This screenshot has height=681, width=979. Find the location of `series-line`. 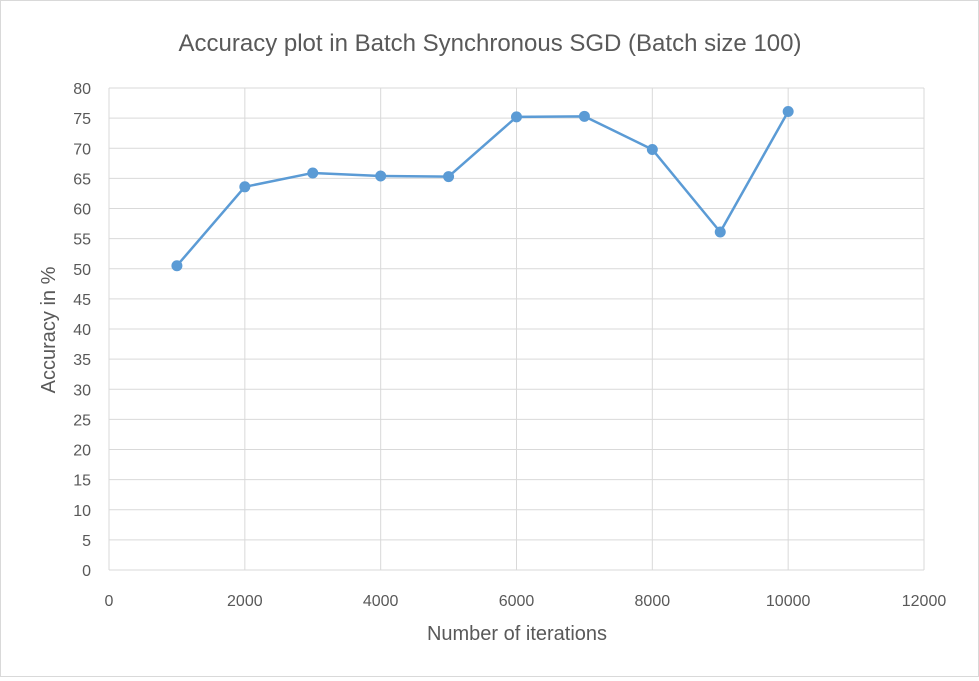

series-line is located at coordinates (482, 188).